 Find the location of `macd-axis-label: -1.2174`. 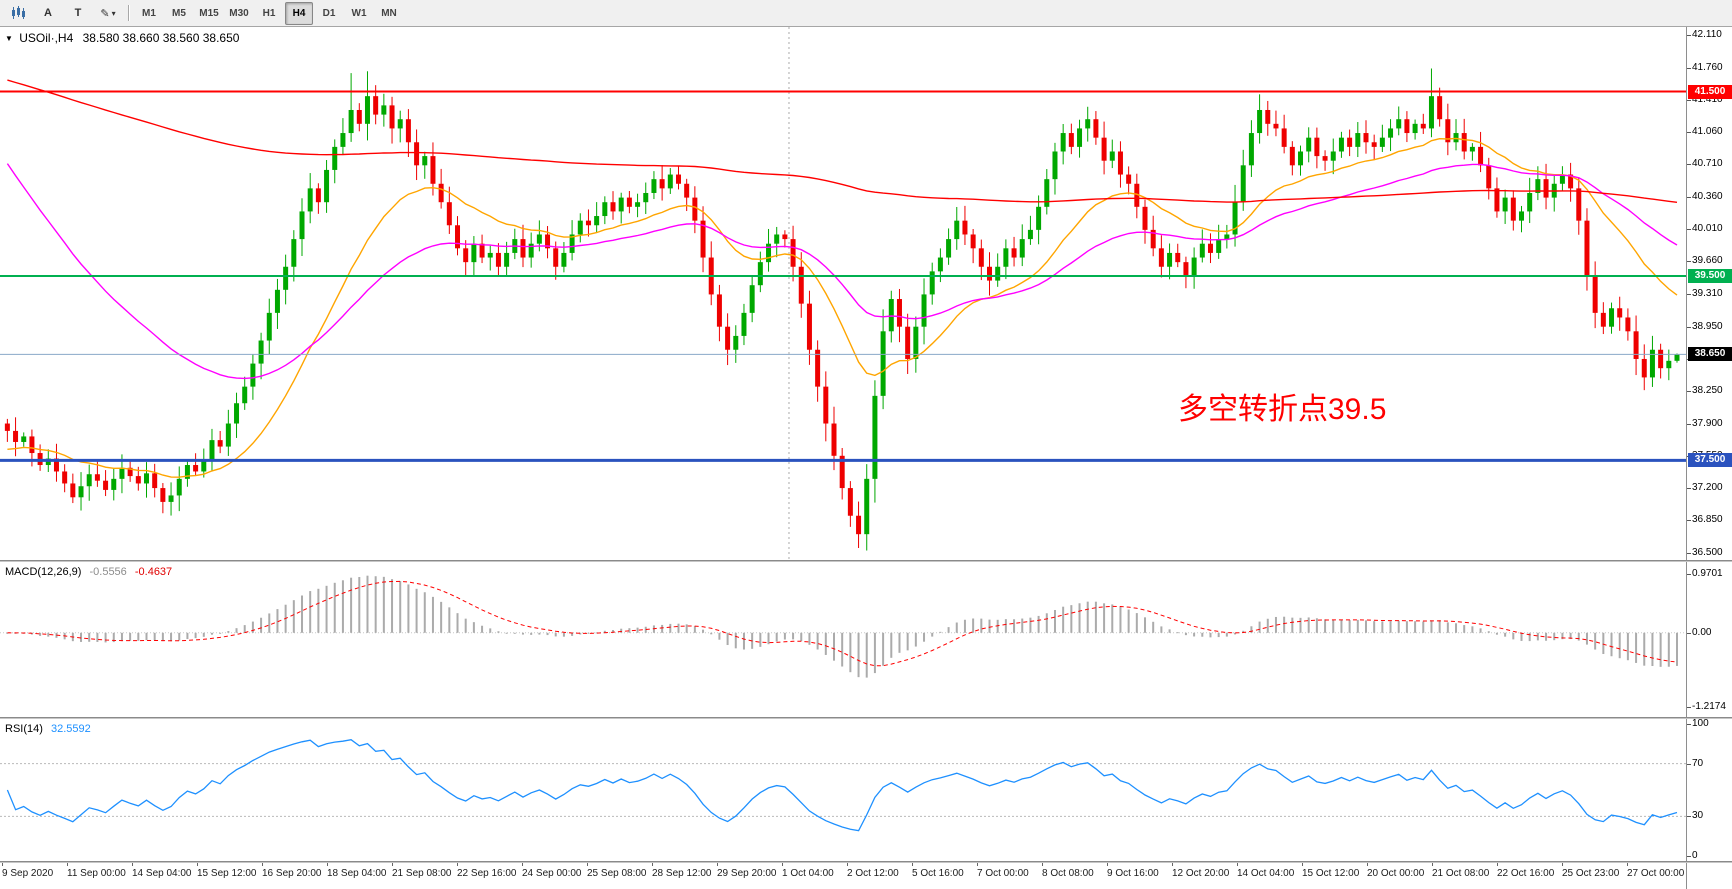

macd-axis-label: -1.2174 is located at coordinates (1709, 706).